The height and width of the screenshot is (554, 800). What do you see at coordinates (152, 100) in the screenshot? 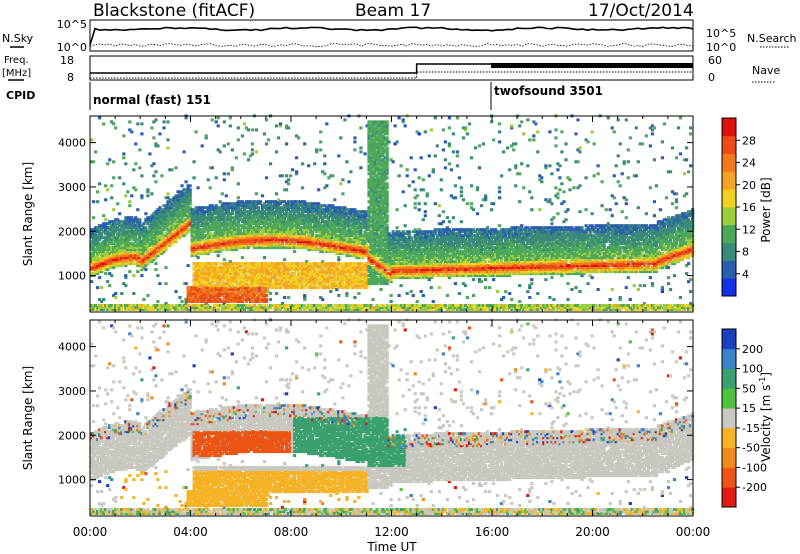
I see `cpid-segment-1: normal (fast) 151` at bounding box center [152, 100].